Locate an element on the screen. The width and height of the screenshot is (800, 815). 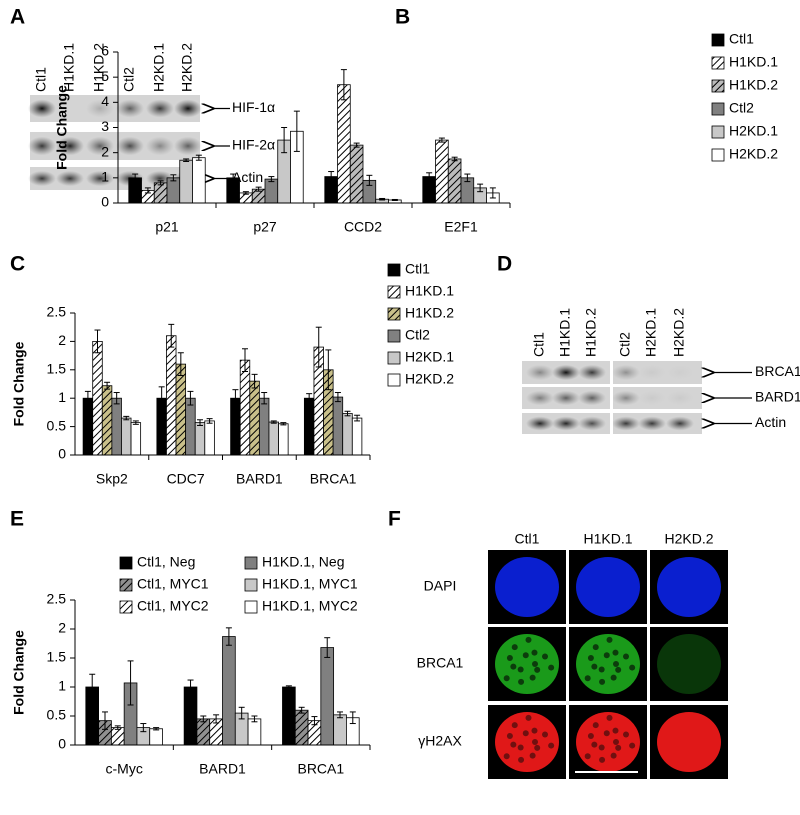
legend-label: H1KD.1 is located at coordinates (429, 291).